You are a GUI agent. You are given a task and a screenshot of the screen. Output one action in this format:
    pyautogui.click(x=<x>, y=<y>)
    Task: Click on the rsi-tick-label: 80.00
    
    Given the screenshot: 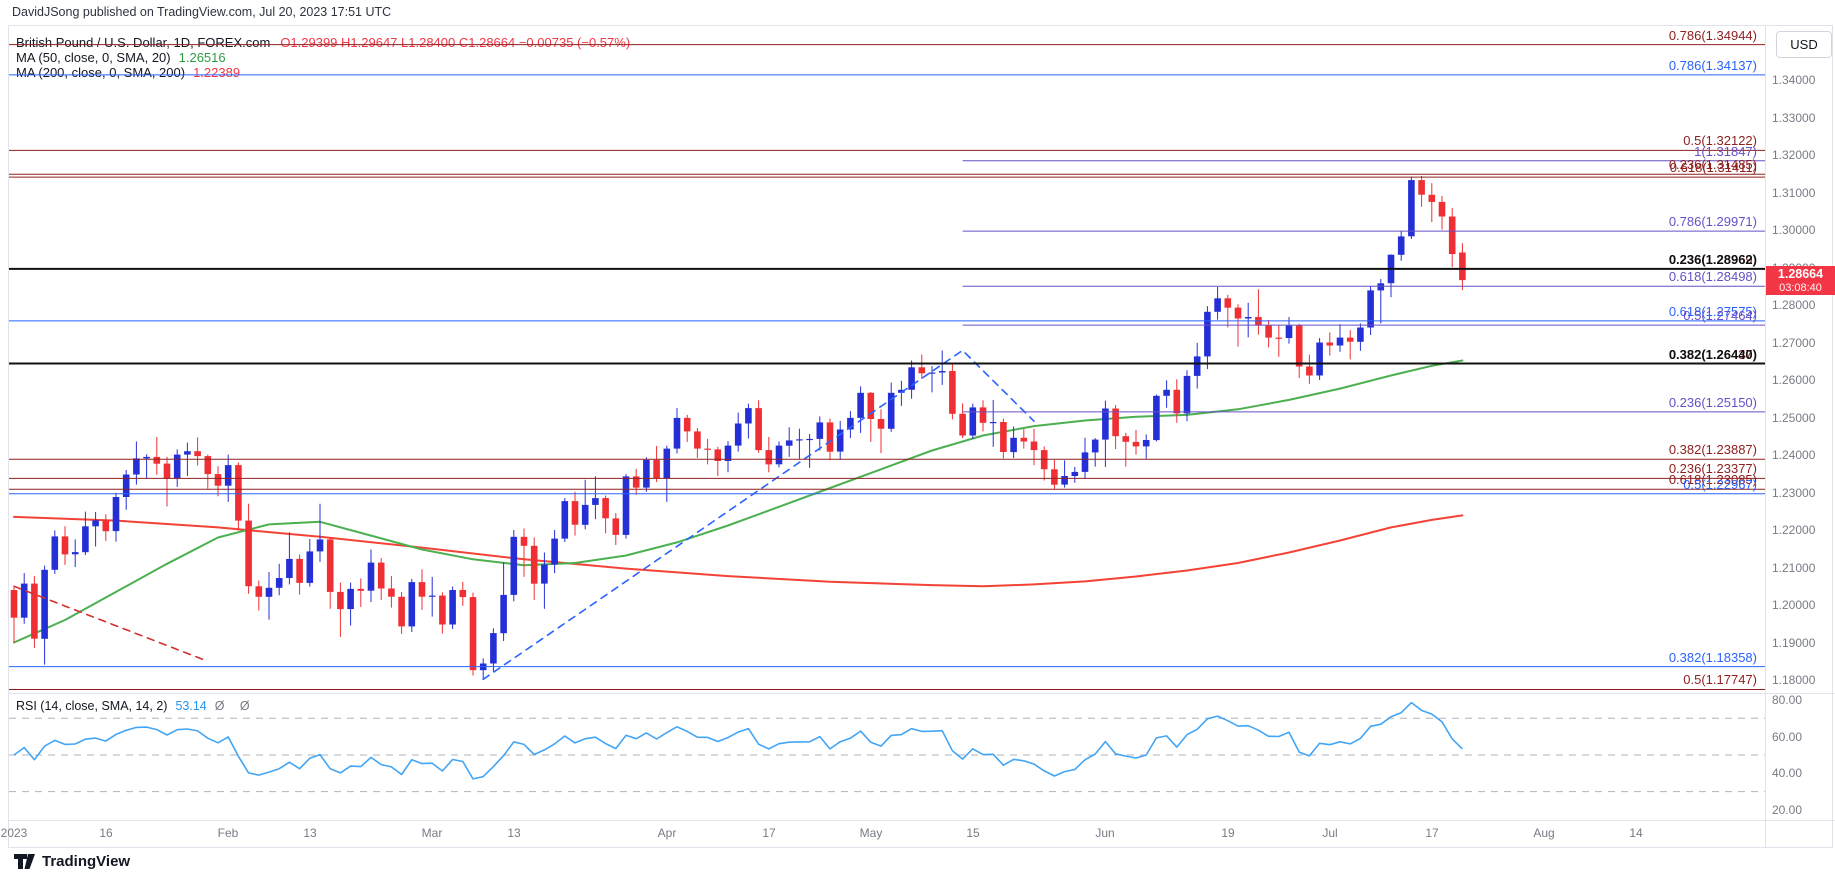 What is the action you would take?
    pyautogui.click(x=1787, y=700)
    